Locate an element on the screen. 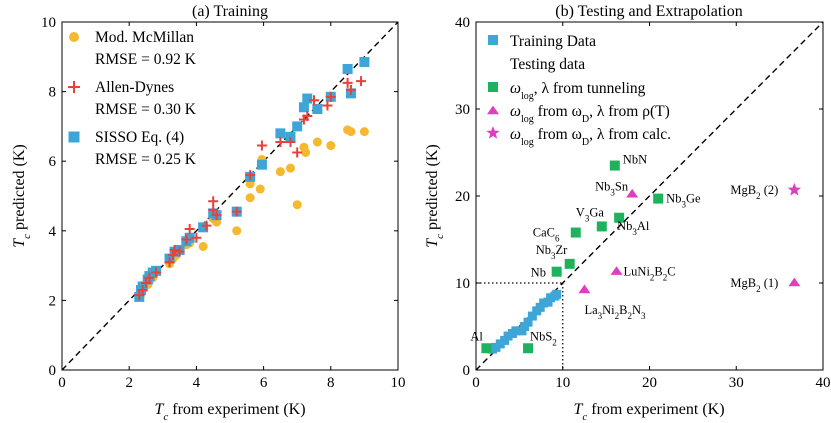 The image size is (831, 423). panel-a-xtick-label: 4 is located at coordinates (197, 383).